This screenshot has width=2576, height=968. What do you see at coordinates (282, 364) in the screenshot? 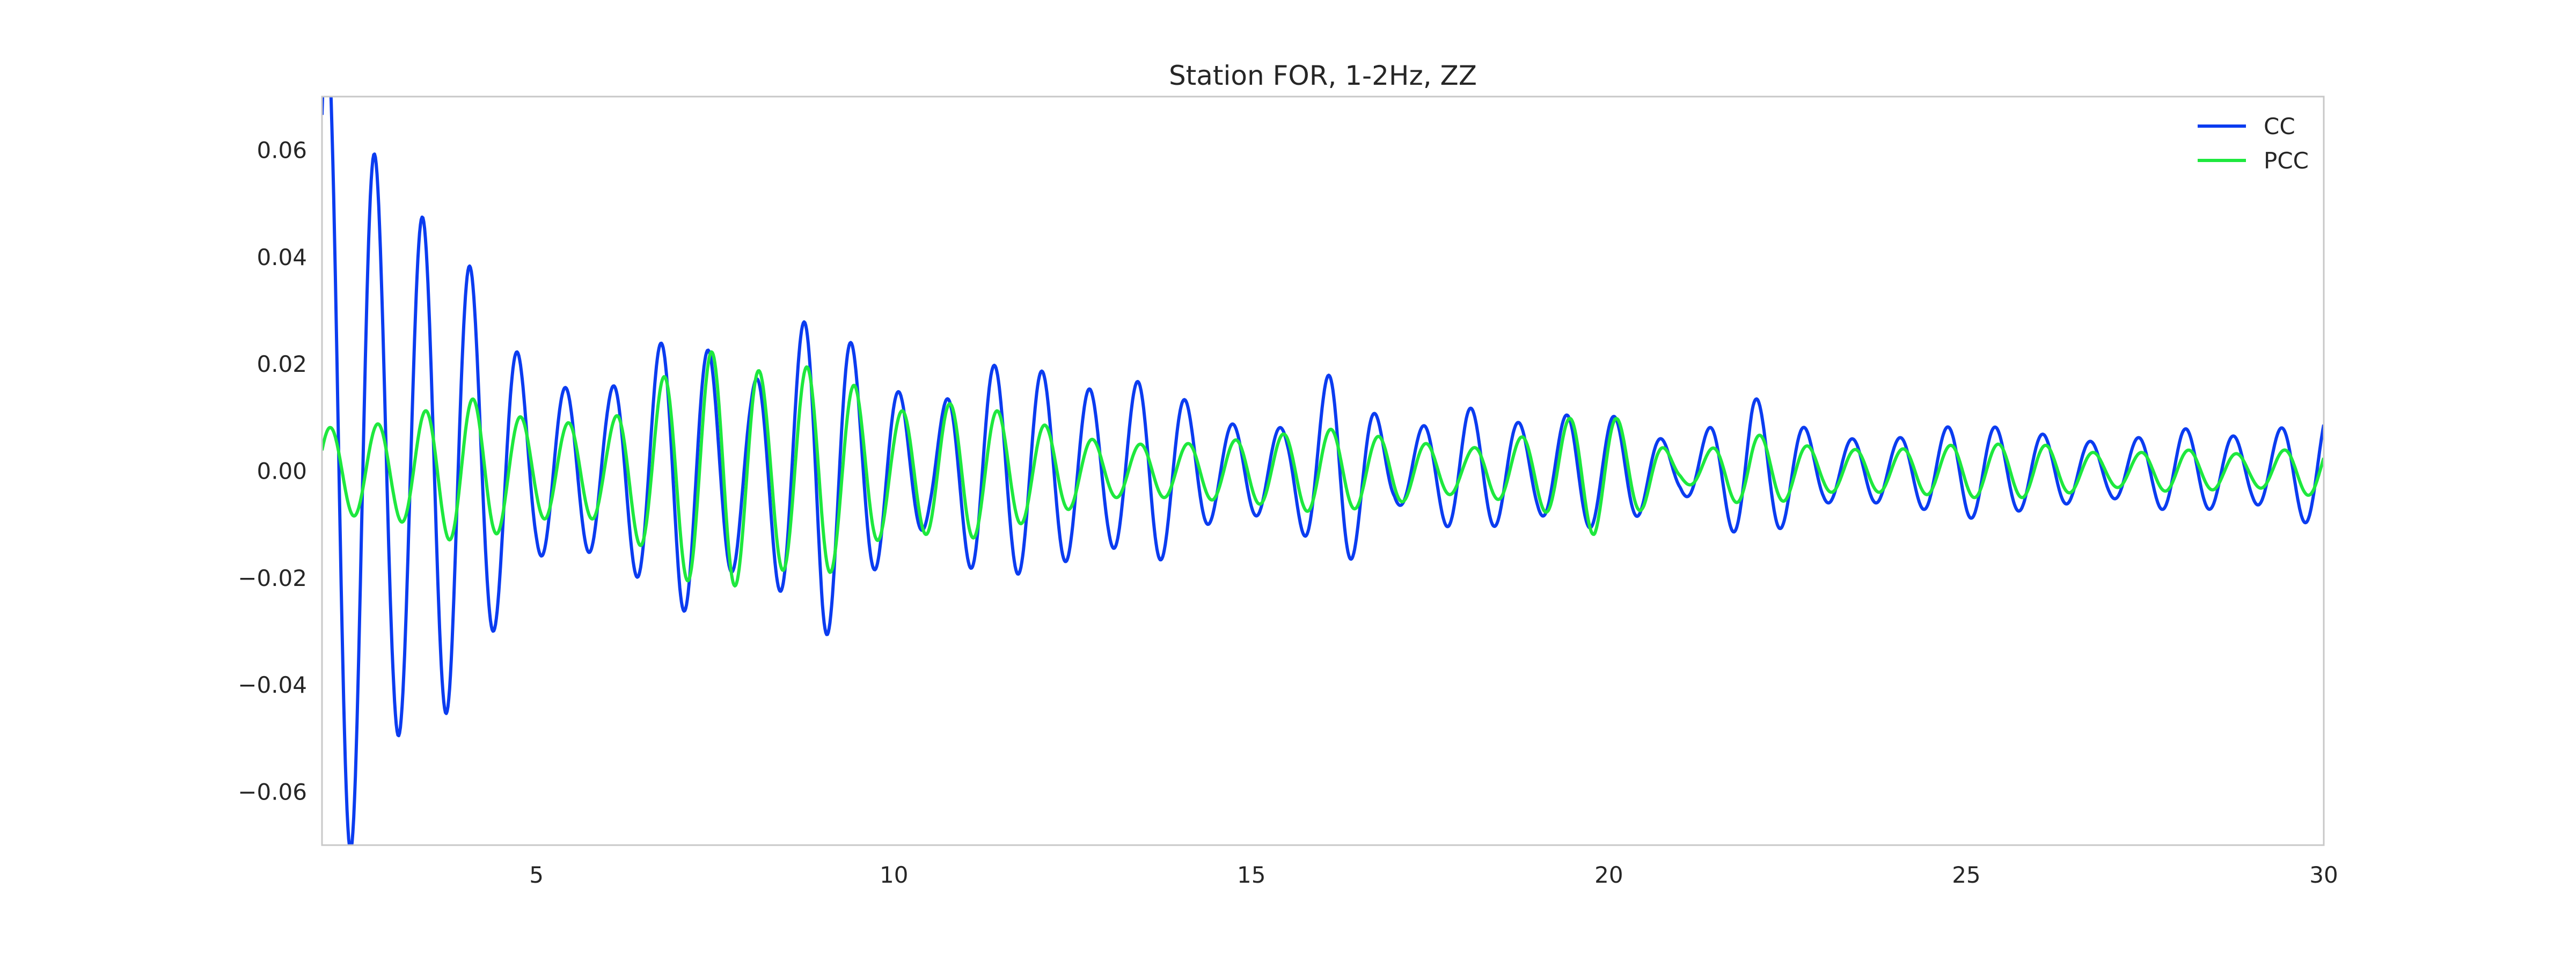
I see `y-tick-label: 0.02` at bounding box center [282, 364].